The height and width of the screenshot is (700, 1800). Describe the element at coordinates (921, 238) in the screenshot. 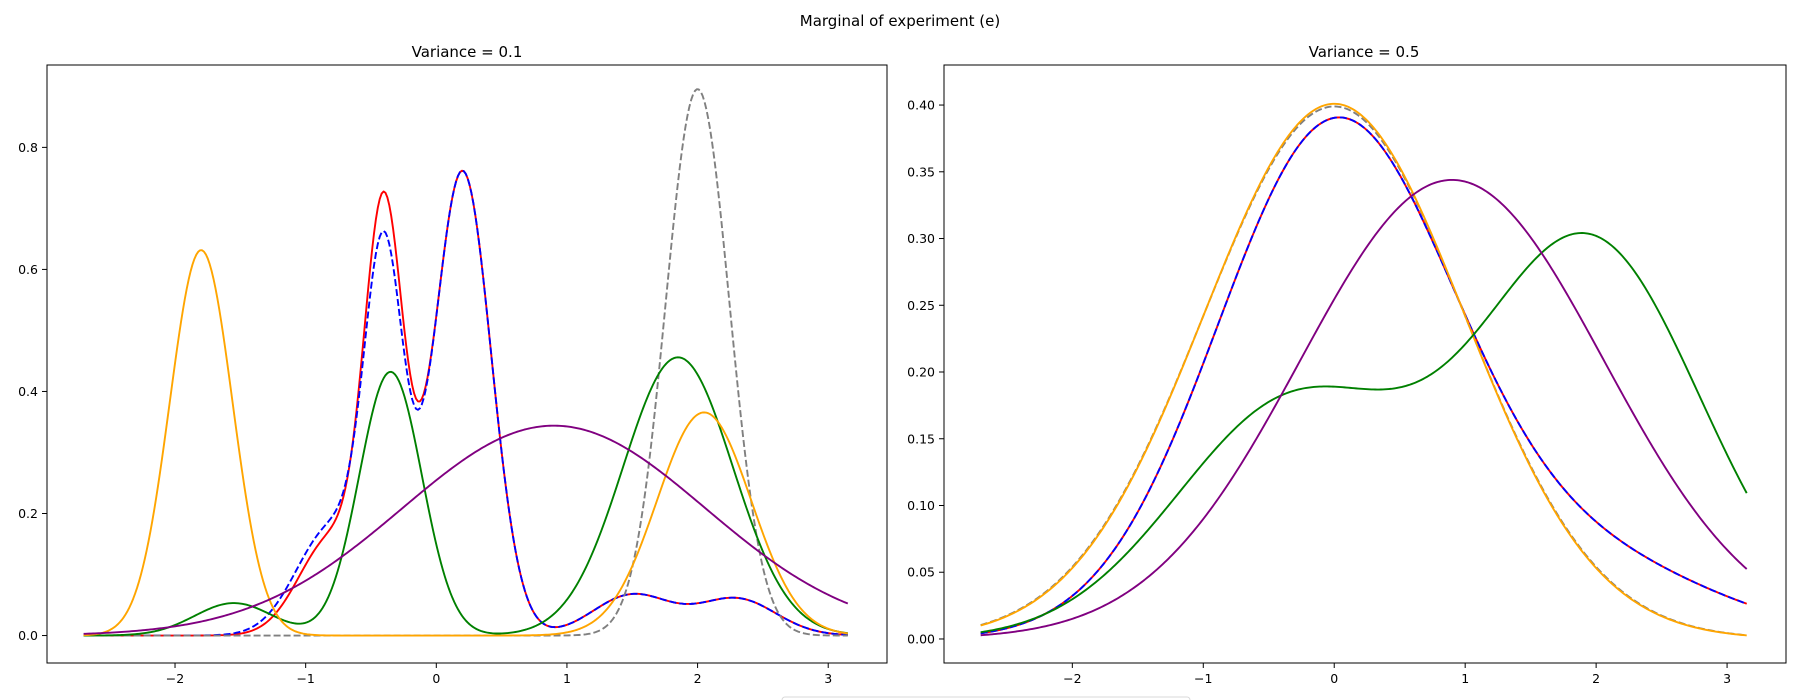

I see `right-ytick-label: 0.30` at that location.